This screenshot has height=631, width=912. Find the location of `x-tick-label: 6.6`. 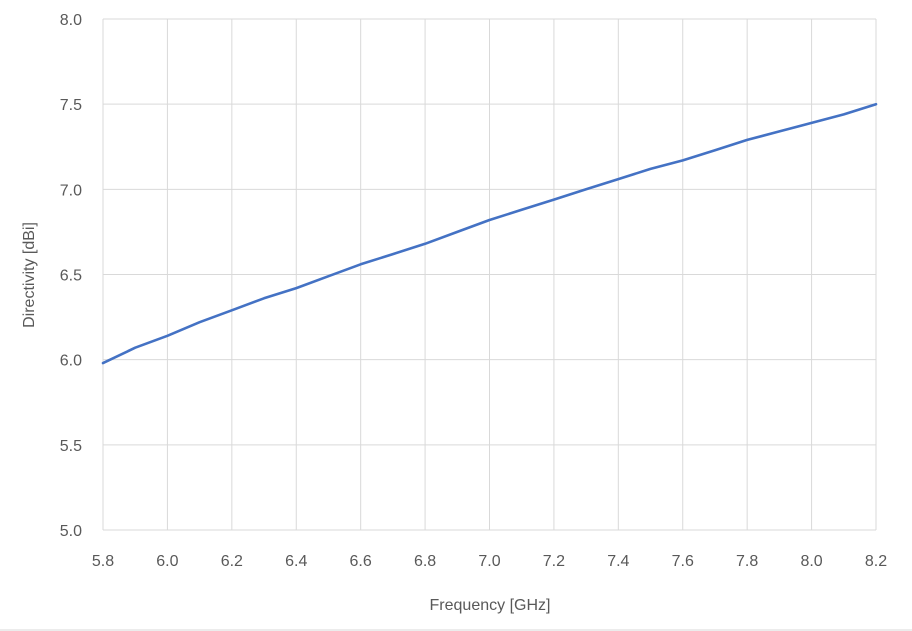

x-tick-label: 6.6 is located at coordinates (361, 561).